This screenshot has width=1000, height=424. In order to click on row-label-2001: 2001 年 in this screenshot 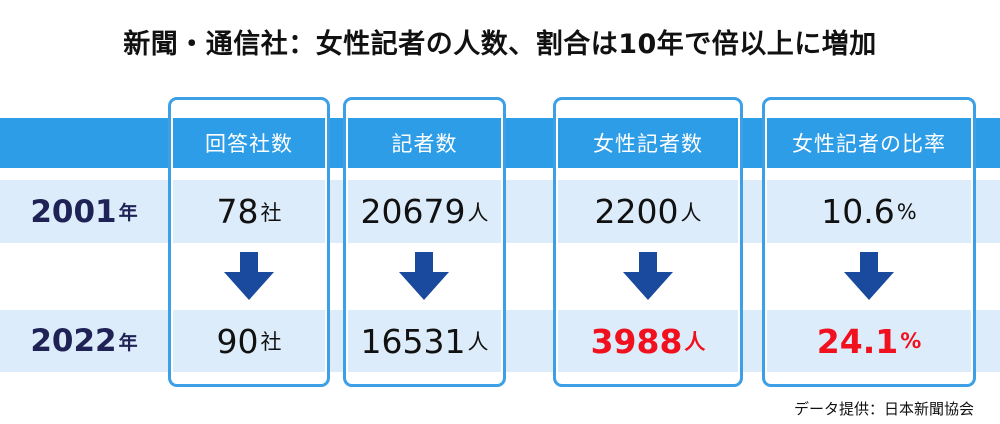, I will do `click(84, 211)`.